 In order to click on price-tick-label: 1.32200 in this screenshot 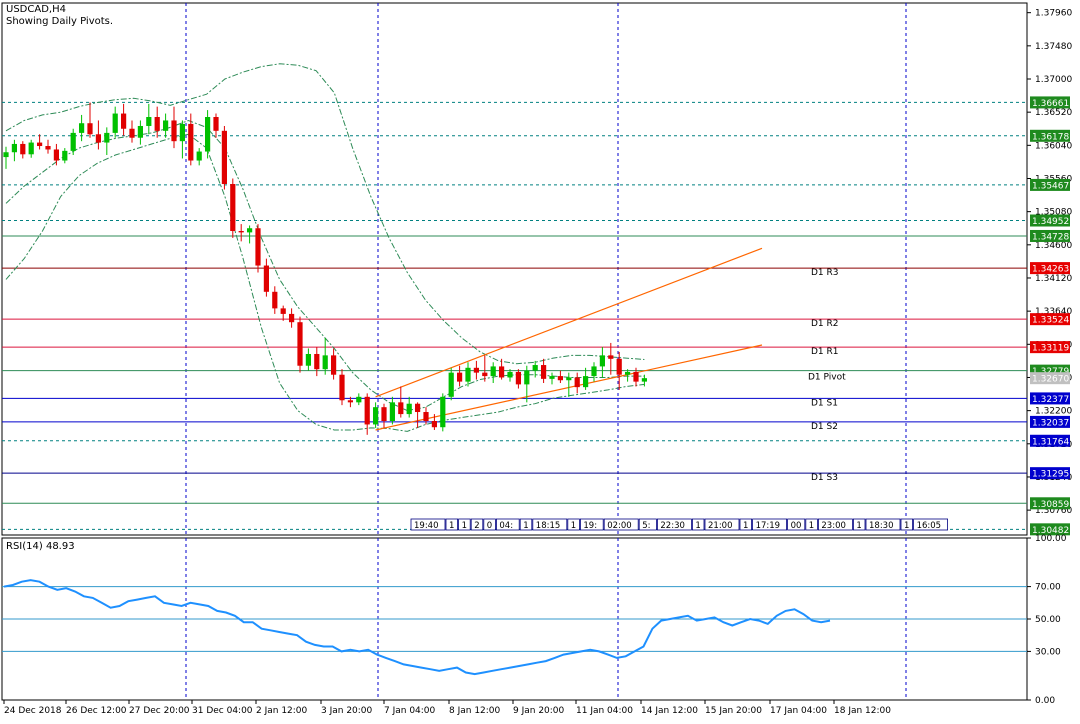, I will do `click(1053, 412)`.